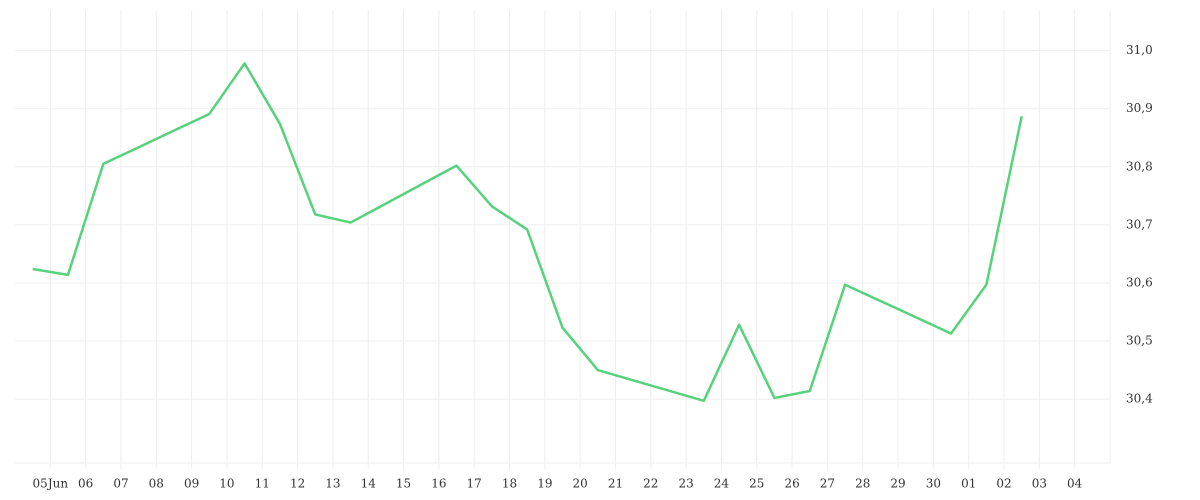 This screenshot has height=500, width=1200. What do you see at coordinates (51, 484) in the screenshot?
I see `x-tick-label: 05Jun` at bounding box center [51, 484].